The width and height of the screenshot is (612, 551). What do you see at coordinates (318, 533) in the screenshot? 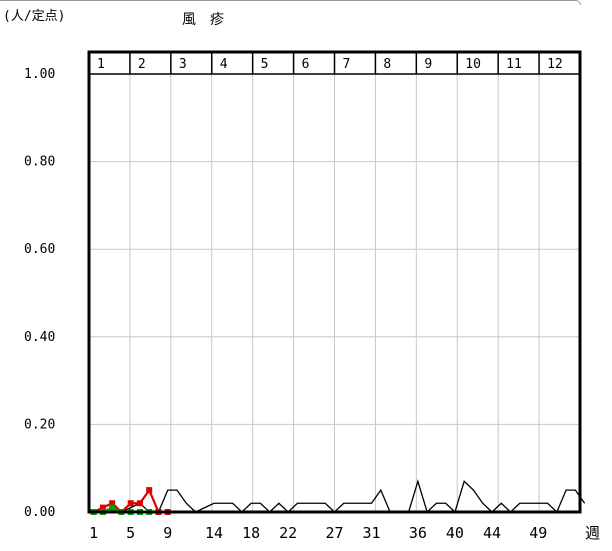
I see `x-axis-ticks: 1 5 9 14 18 22 27 31 36 40 44 49` at bounding box center [318, 533].